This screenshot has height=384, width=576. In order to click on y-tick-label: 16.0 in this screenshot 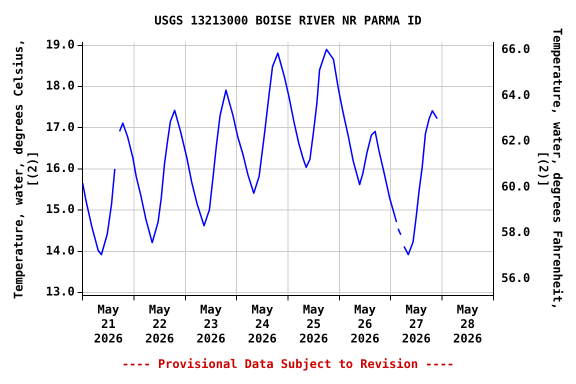, I will do `click(60, 168)`.